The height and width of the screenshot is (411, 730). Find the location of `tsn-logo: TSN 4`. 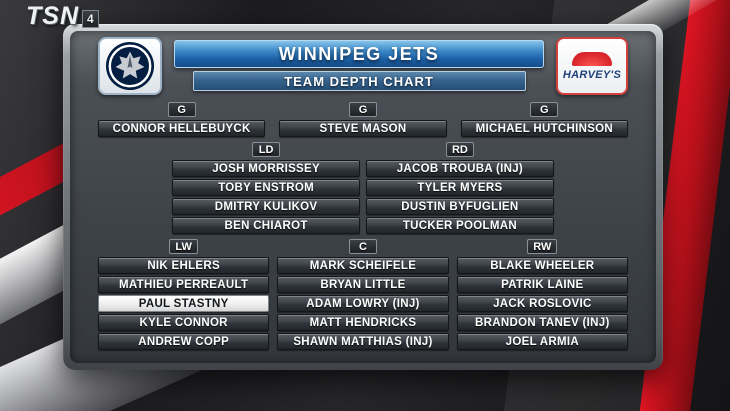

tsn-logo: TSN 4 is located at coordinates (62, 16).